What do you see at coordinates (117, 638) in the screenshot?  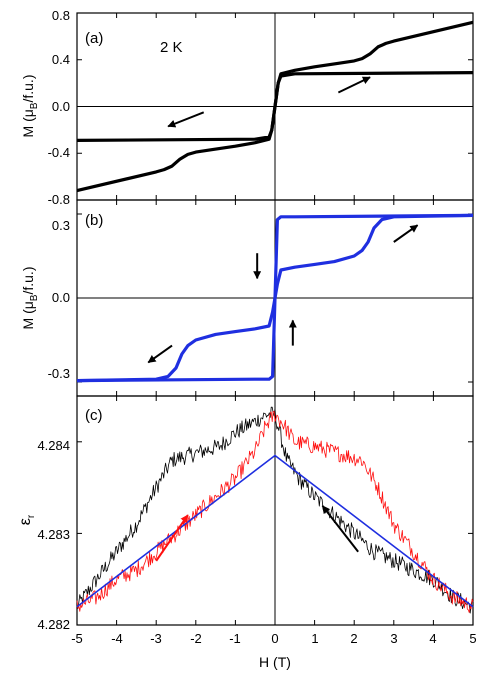 I see `x-tick-1: -4` at bounding box center [117, 638].